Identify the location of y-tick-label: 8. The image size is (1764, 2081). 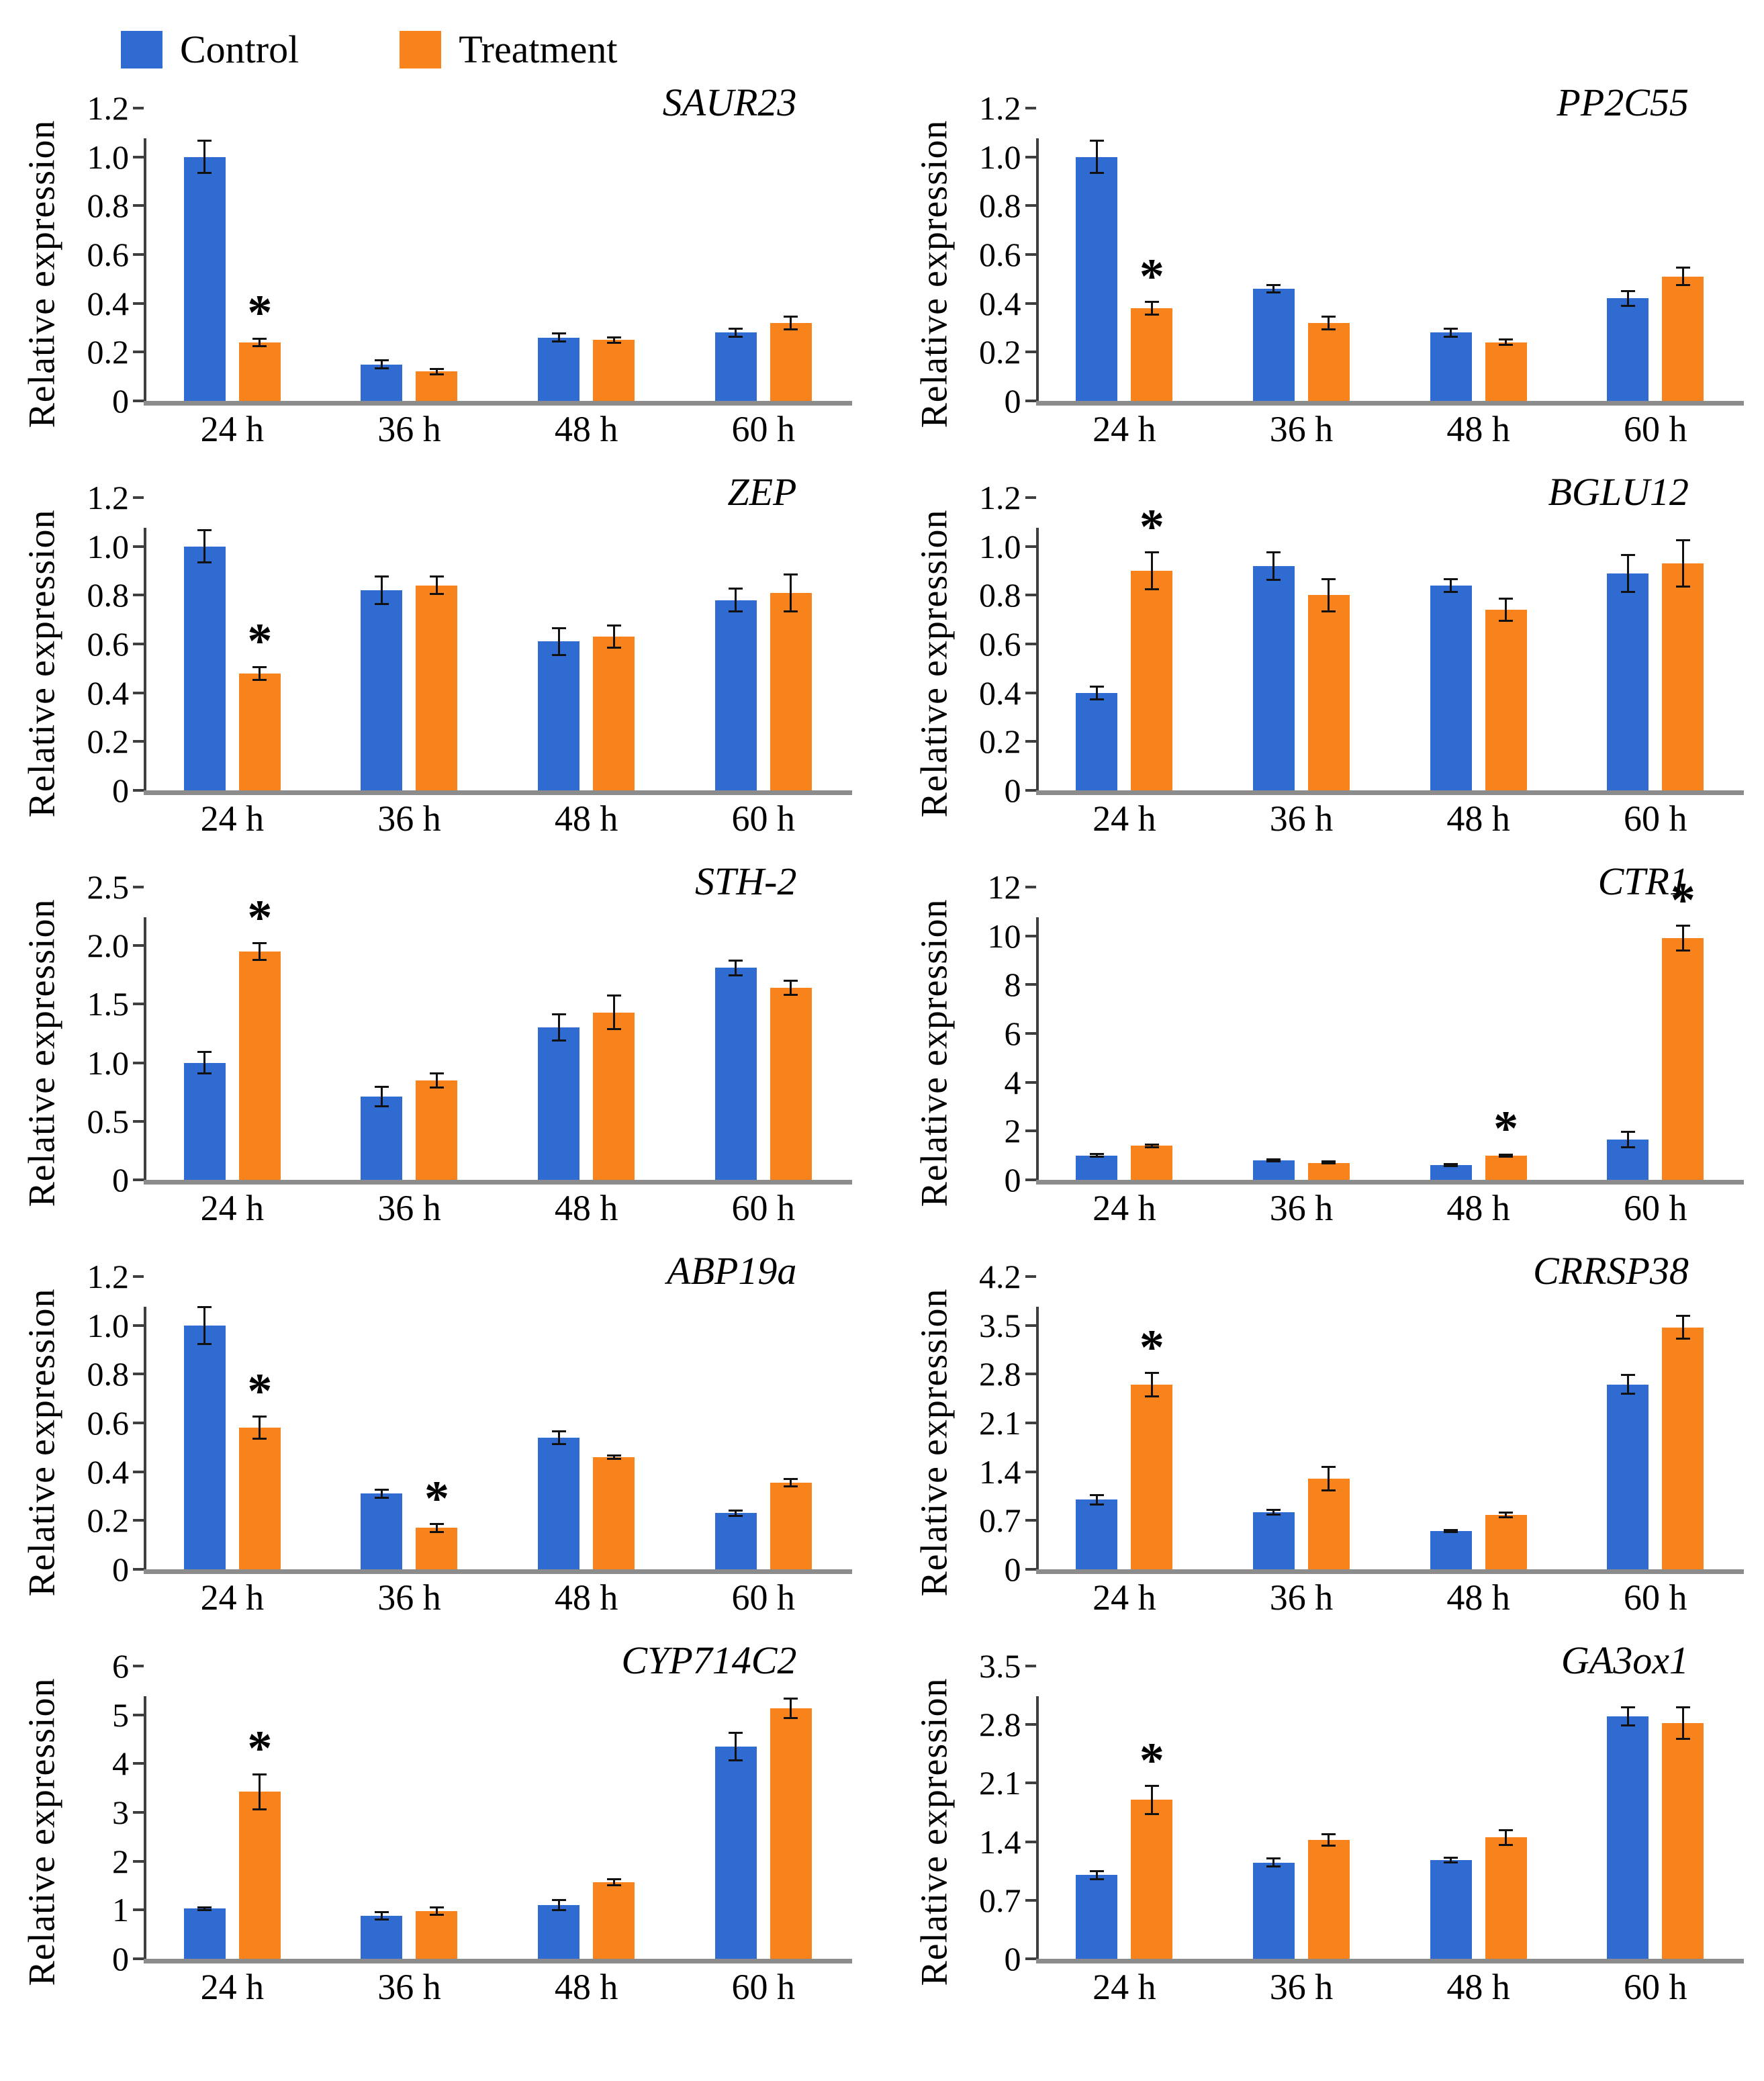
(1012, 985).